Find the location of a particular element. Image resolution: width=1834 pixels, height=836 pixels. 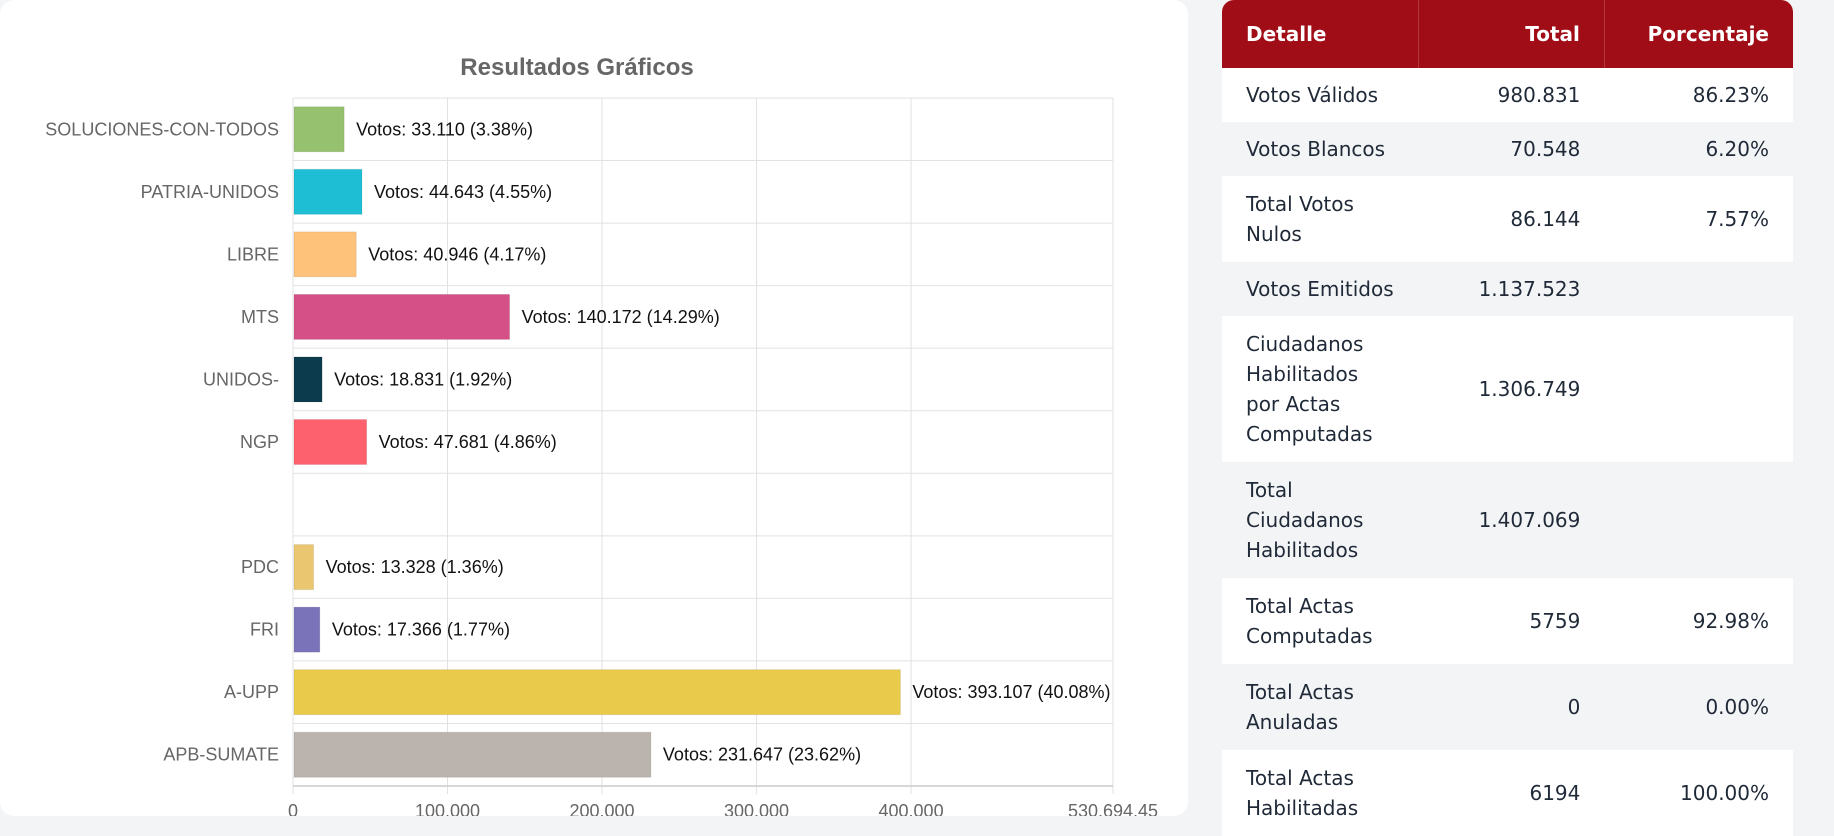

data-label: Votos: 40.946 (4.17%) is located at coordinates (457, 254).